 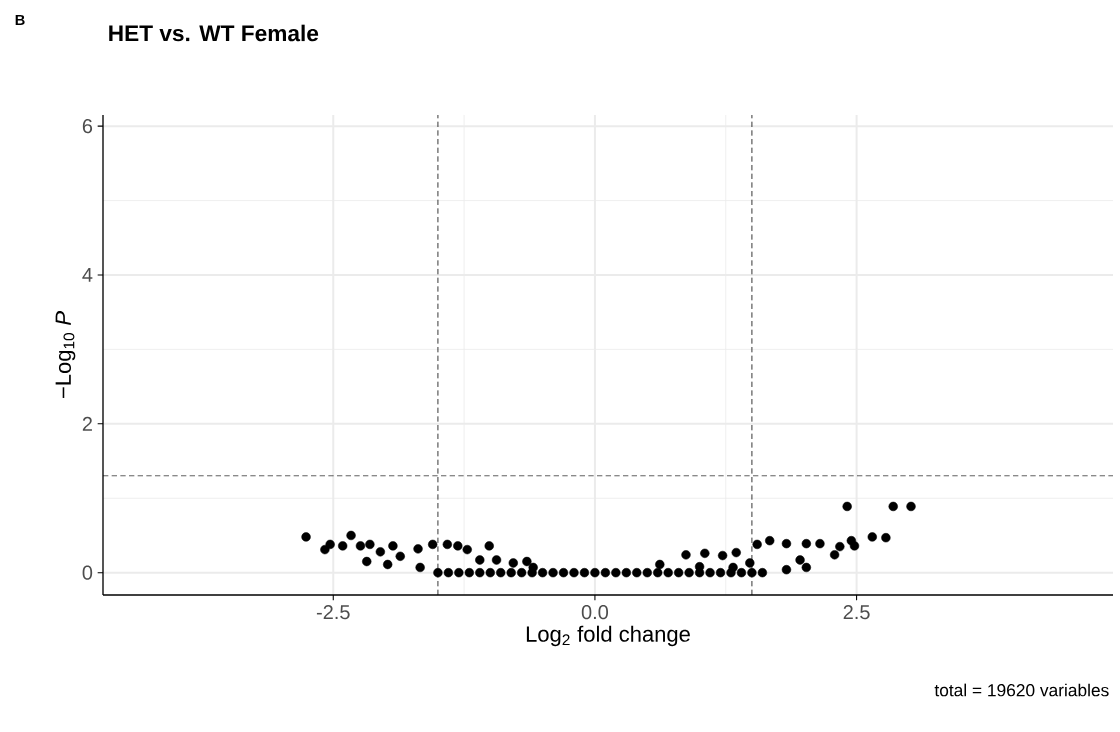 What do you see at coordinates (20, 20) in the screenshot?
I see `text: B` at bounding box center [20, 20].